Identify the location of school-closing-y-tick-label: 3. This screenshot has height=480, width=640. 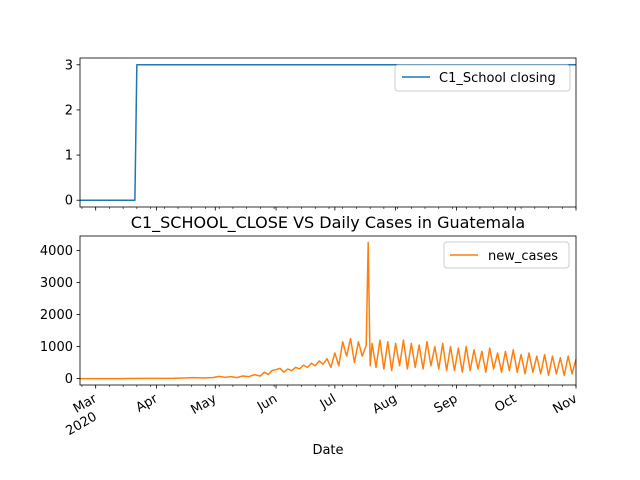
(69, 65).